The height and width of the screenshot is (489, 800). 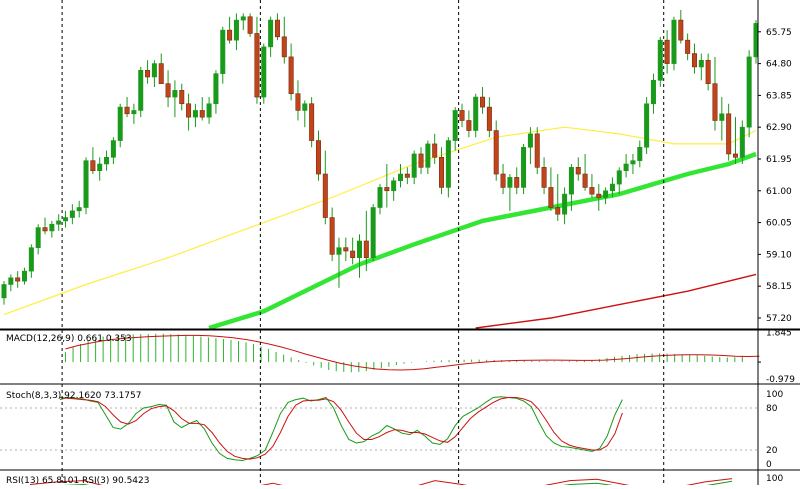 What do you see at coordinates (779, 255) in the screenshot?
I see `y-tick-label: 59.10` at bounding box center [779, 255].